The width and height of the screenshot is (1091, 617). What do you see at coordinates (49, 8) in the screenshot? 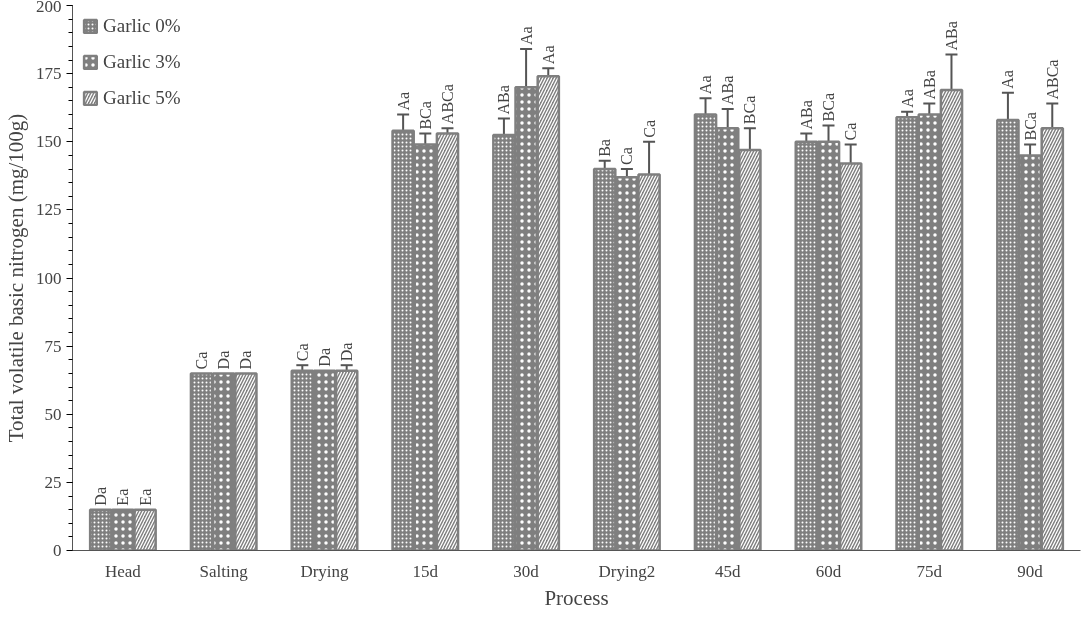
I see `y-tick-label: 200` at bounding box center [49, 8].